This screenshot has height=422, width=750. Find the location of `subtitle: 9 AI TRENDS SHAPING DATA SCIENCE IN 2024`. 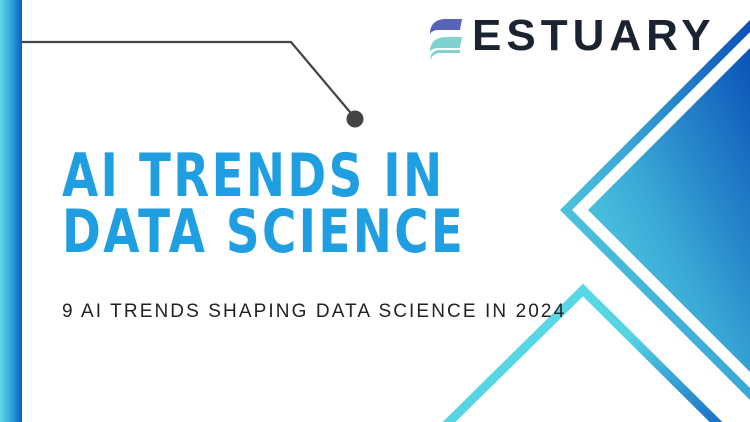

subtitle: 9 AI TRENDS SHAPING DATA SCIENCE IN 2024 is located at coordinates (314, 311).